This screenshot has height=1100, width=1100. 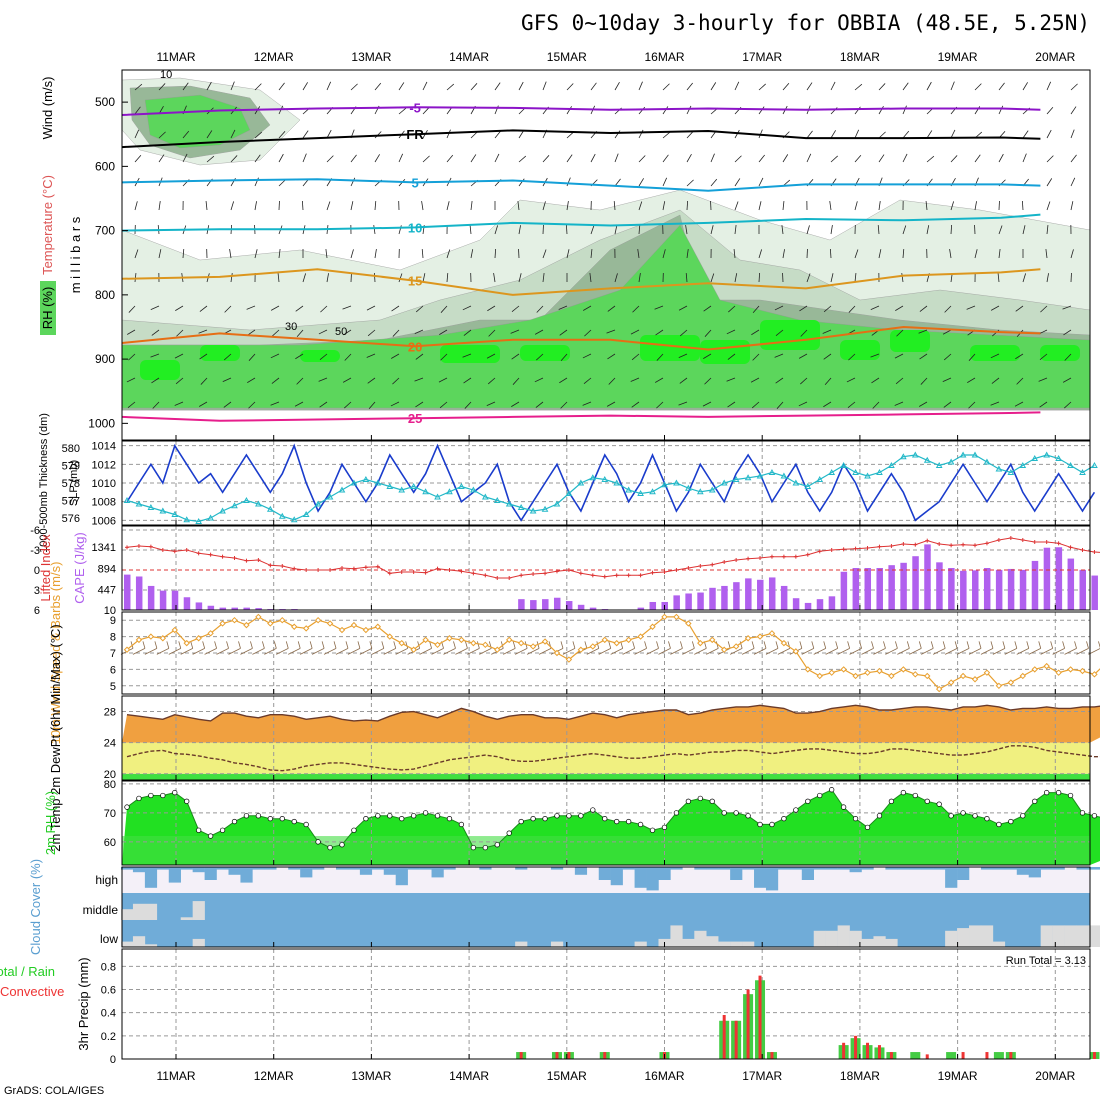 I want to click on slp-tick: 1012, so click(x=104, y=465).